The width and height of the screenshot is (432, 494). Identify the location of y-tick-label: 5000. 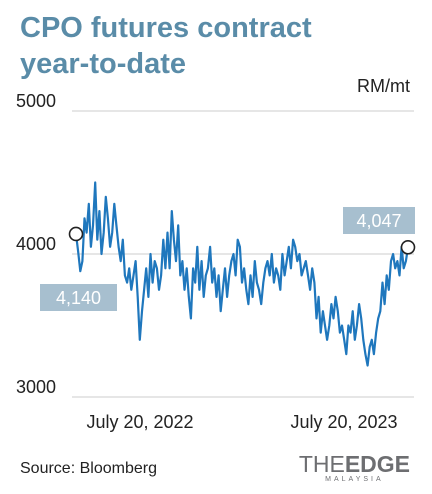
(36, 101).